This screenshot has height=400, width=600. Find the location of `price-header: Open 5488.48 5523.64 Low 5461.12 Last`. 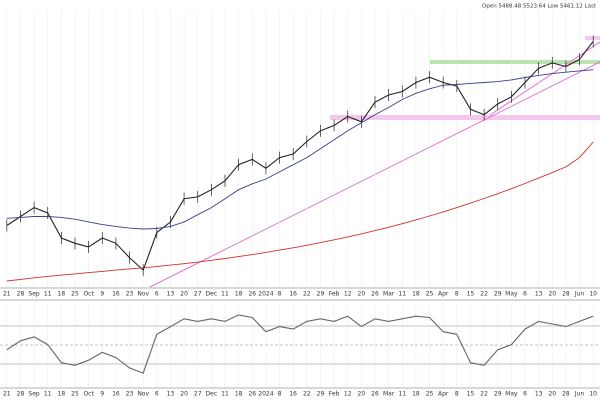

price-header: Open 5488.48 5523.64 Low 5461.12 Last is located at coordinates (539, 7).